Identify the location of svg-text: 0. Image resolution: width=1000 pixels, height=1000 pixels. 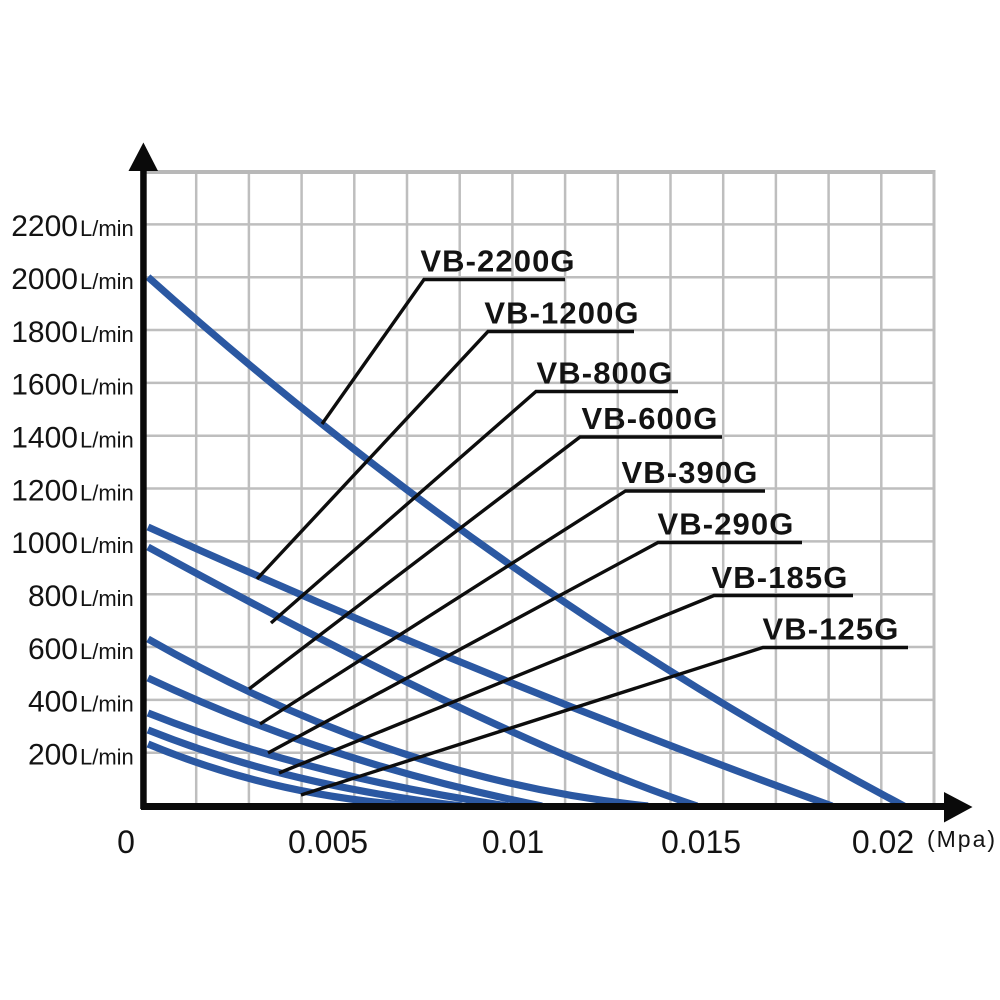
(126, 842).